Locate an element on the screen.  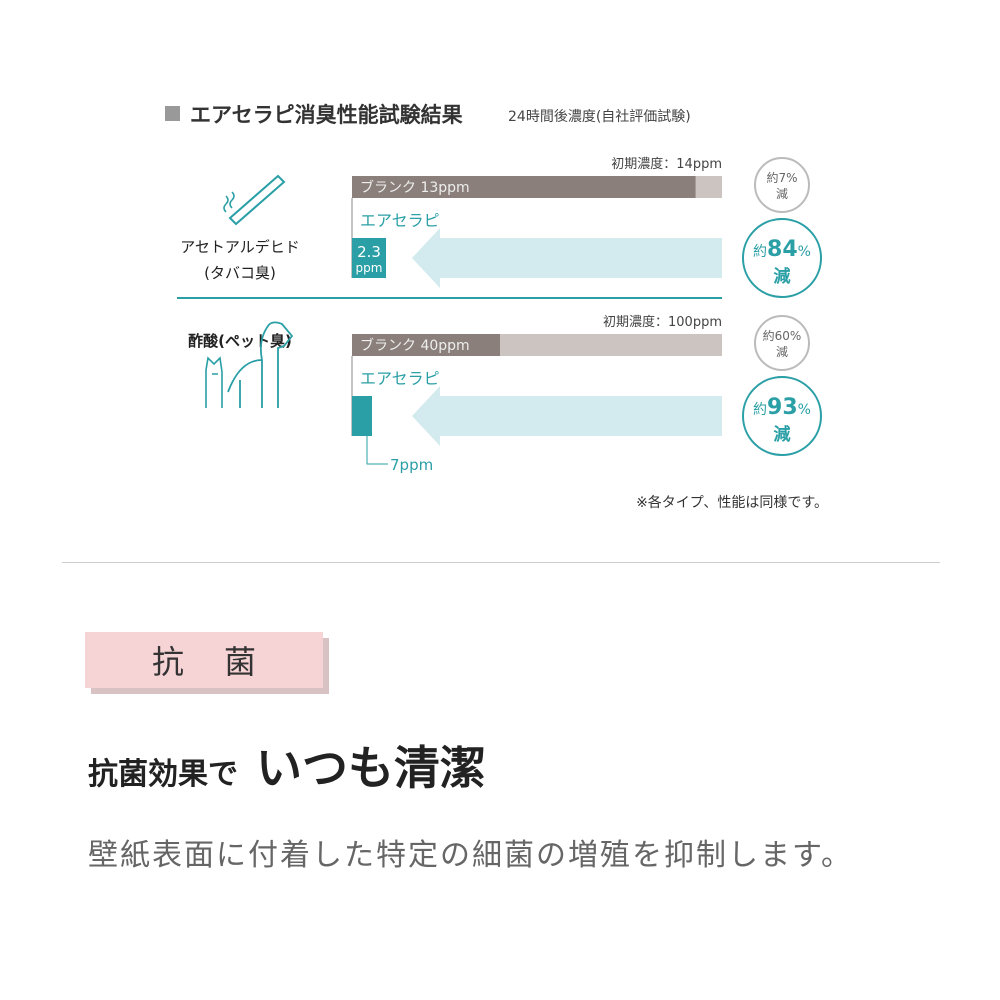
blank-reduction-value: 約60% is located at coordinates (782, 335).